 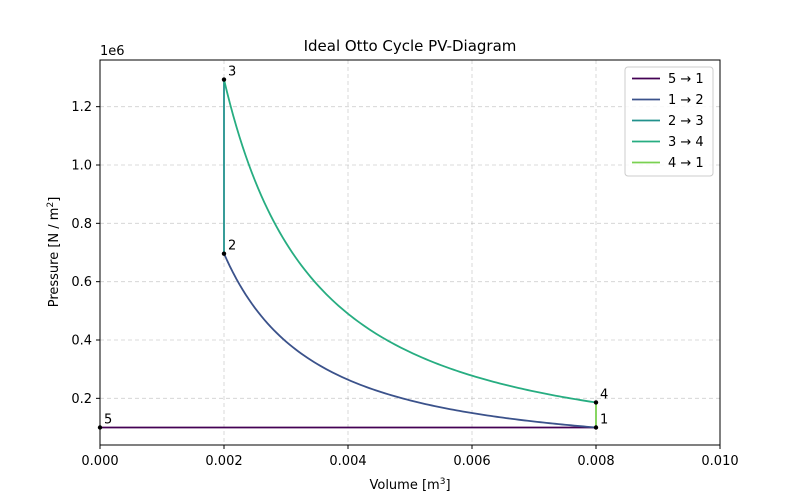 I want to click on y-axis-label: Pressure [N / m2], so click(x=54, y=252).